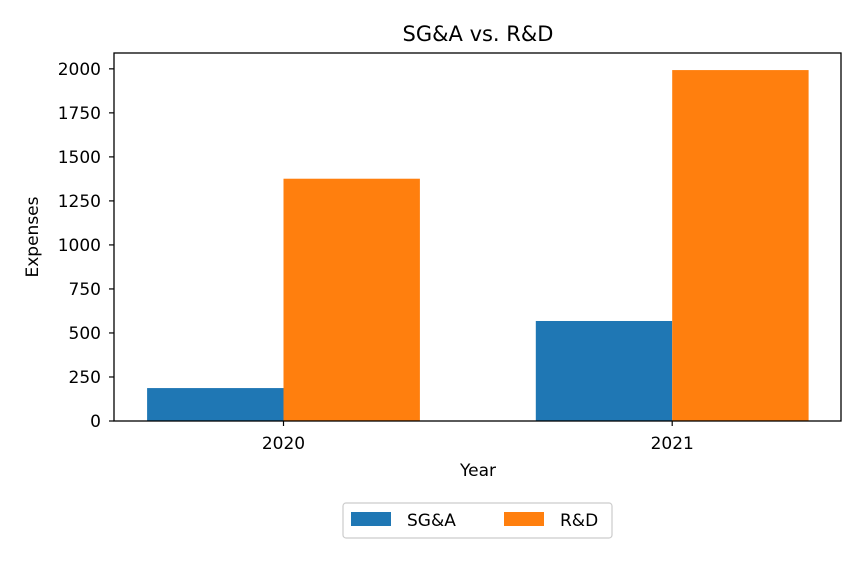  Describe the element at coordinates (478, 34) in the screenshot. I see `chart-title: SG&A vs. R&D` at that location.